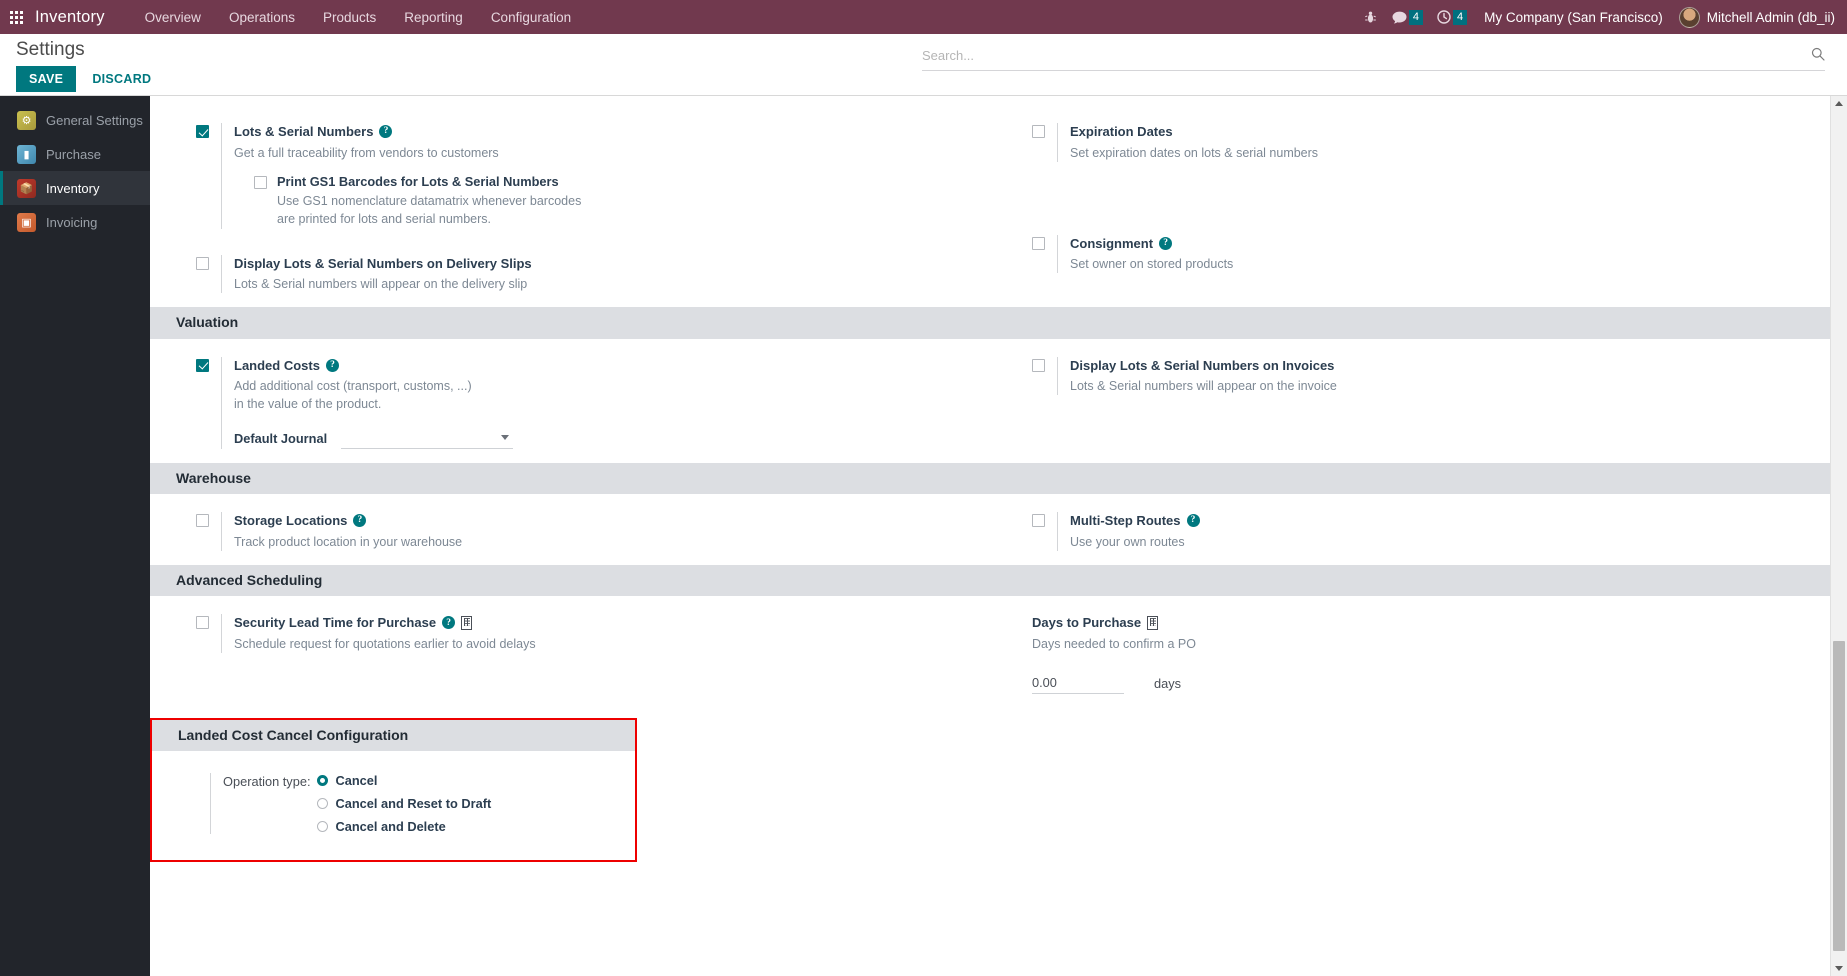 The width and height of the screenshot is (1847, 976). What do you see at coordinates (26, 154) in the screenshot?
I see `credit-card-icon: ▮` at bounding box center [26, 154].